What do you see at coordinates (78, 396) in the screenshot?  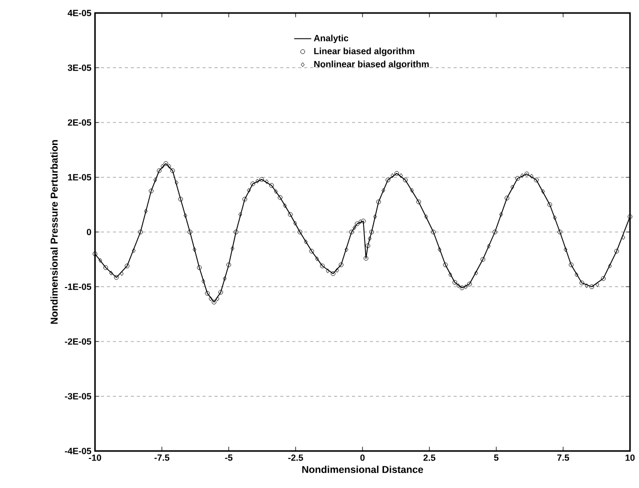 I see `y-tick-label: -3E-05` at bounding box center [78, 396].